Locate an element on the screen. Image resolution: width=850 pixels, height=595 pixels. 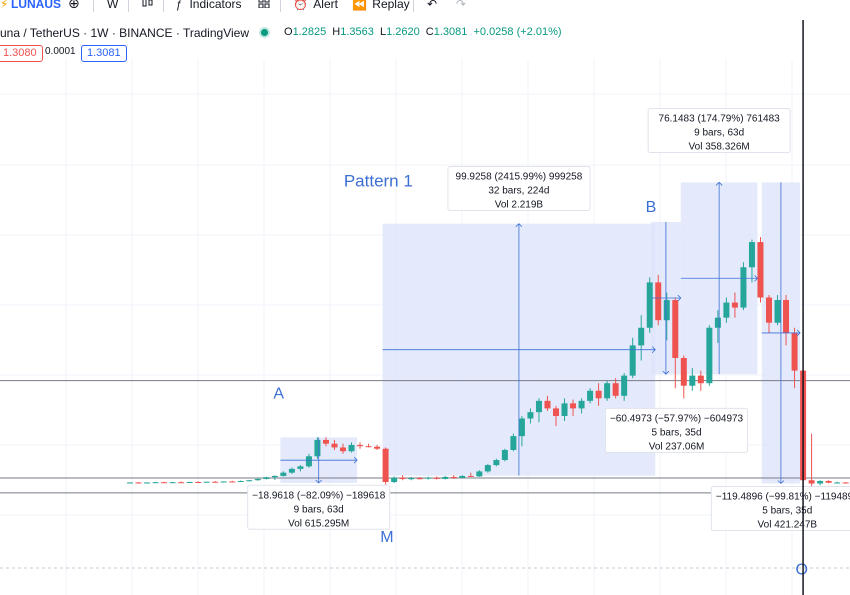
indicators-label: Indicators is located at coordinates (215, 5).